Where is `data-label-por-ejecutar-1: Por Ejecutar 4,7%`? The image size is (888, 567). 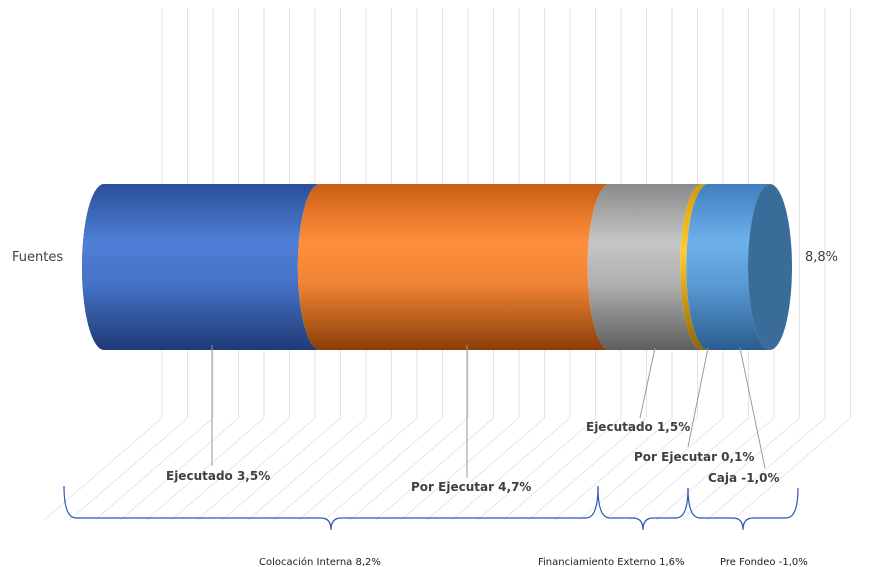 data-label-por-ejecutar-1: Por Ejecutar 4,7% is located at coordinates (471, 487).